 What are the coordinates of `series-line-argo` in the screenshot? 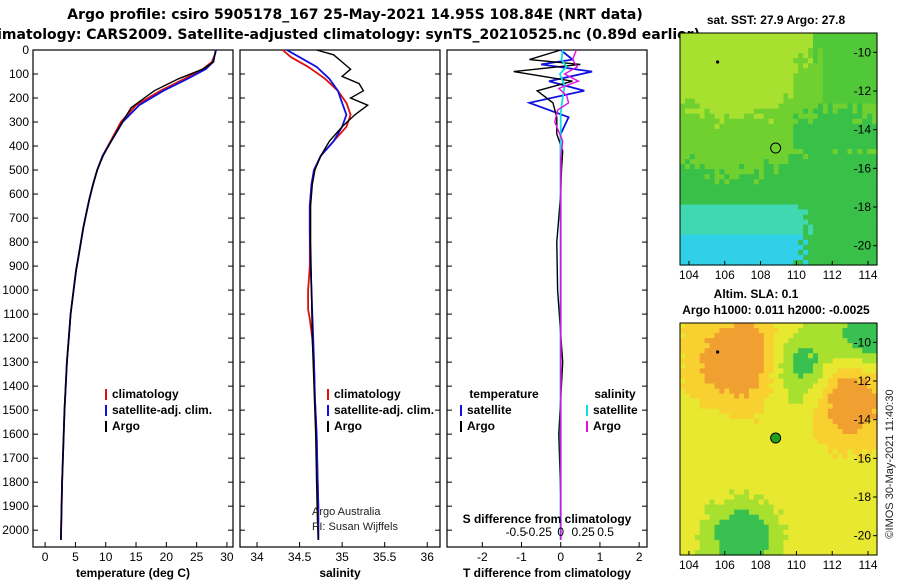 It's located at (339, 294).